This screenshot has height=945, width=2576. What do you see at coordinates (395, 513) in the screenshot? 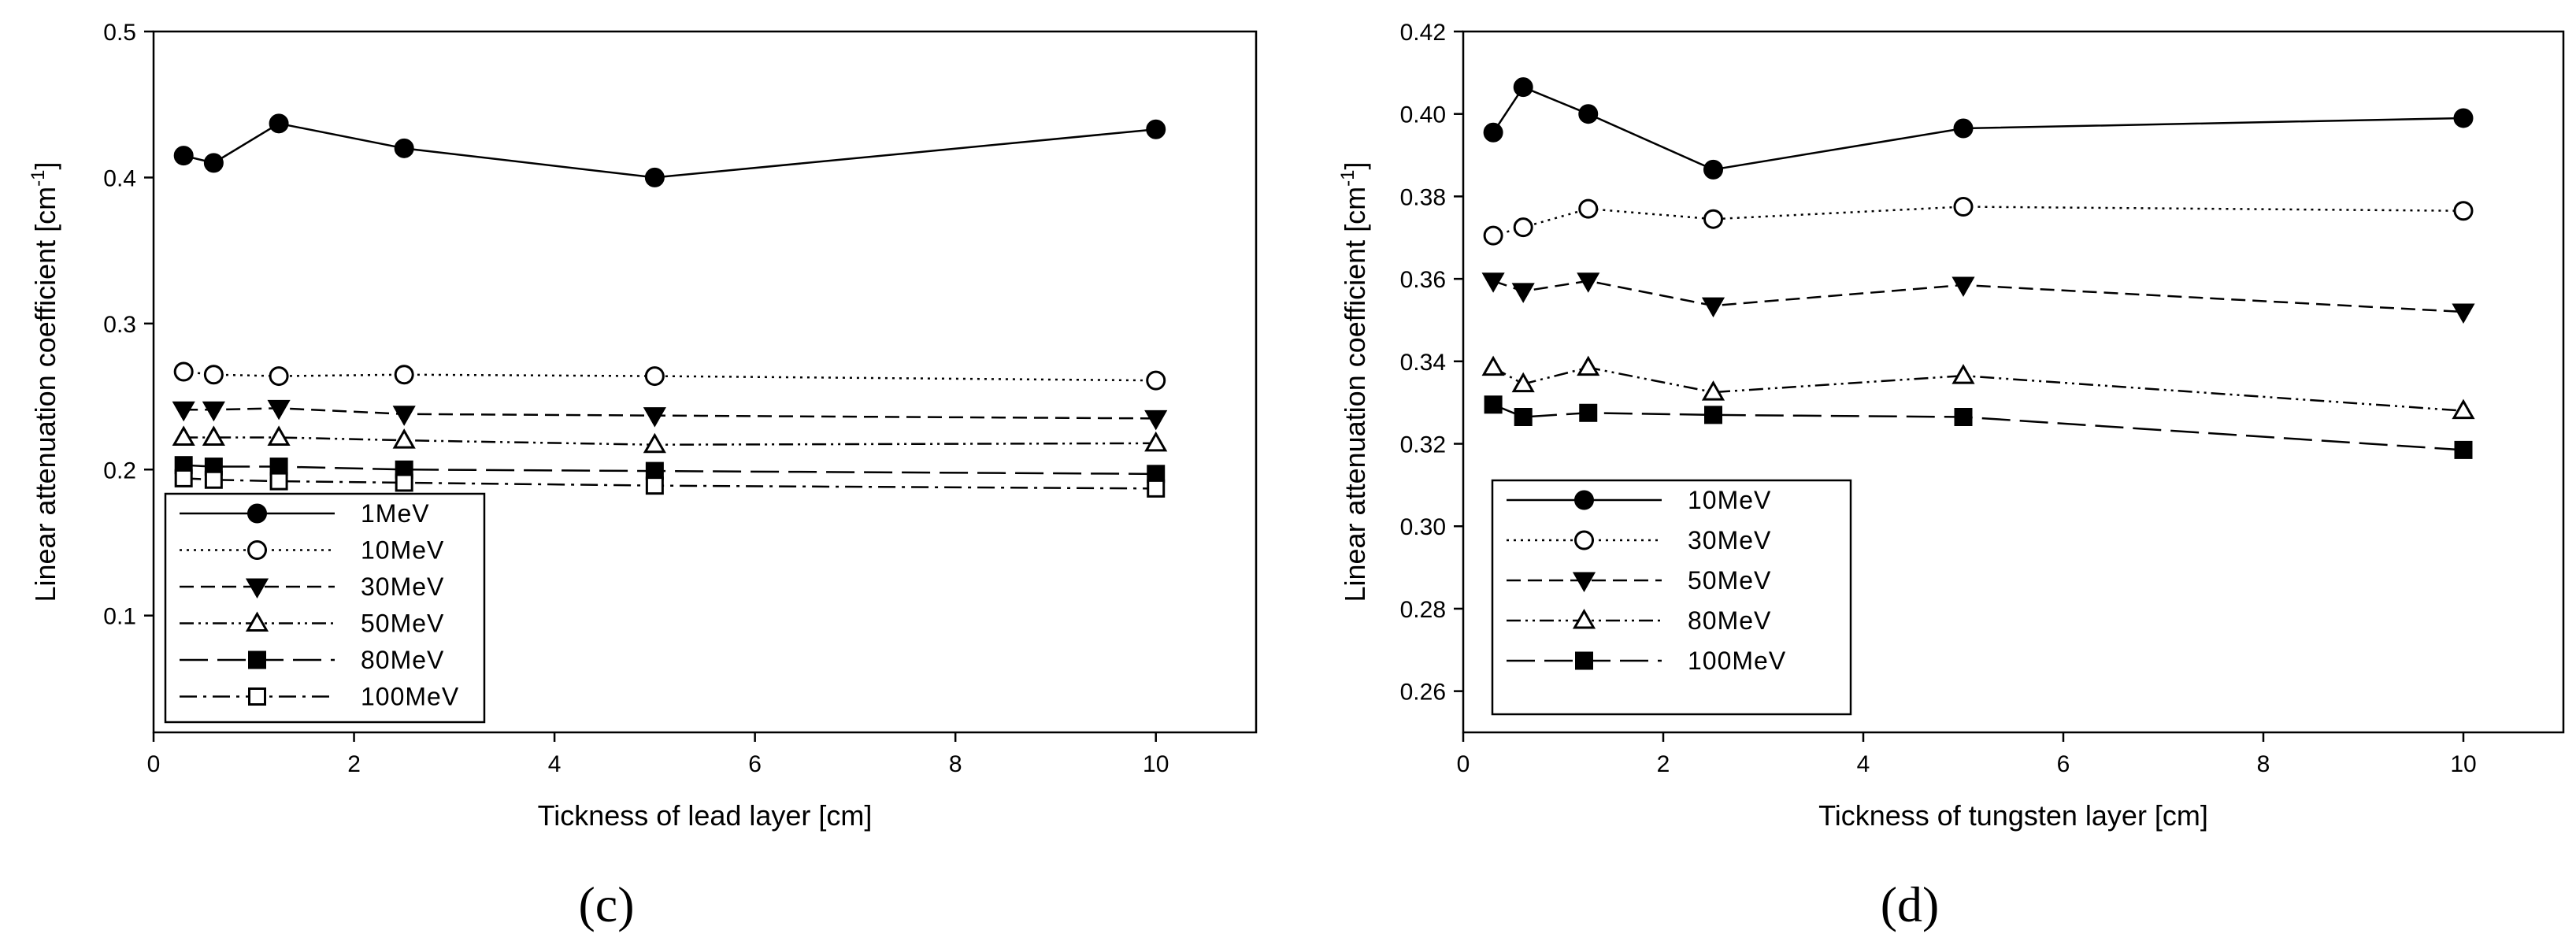
I see `legend-label: 1MeV` at bounding box center [395, 513].